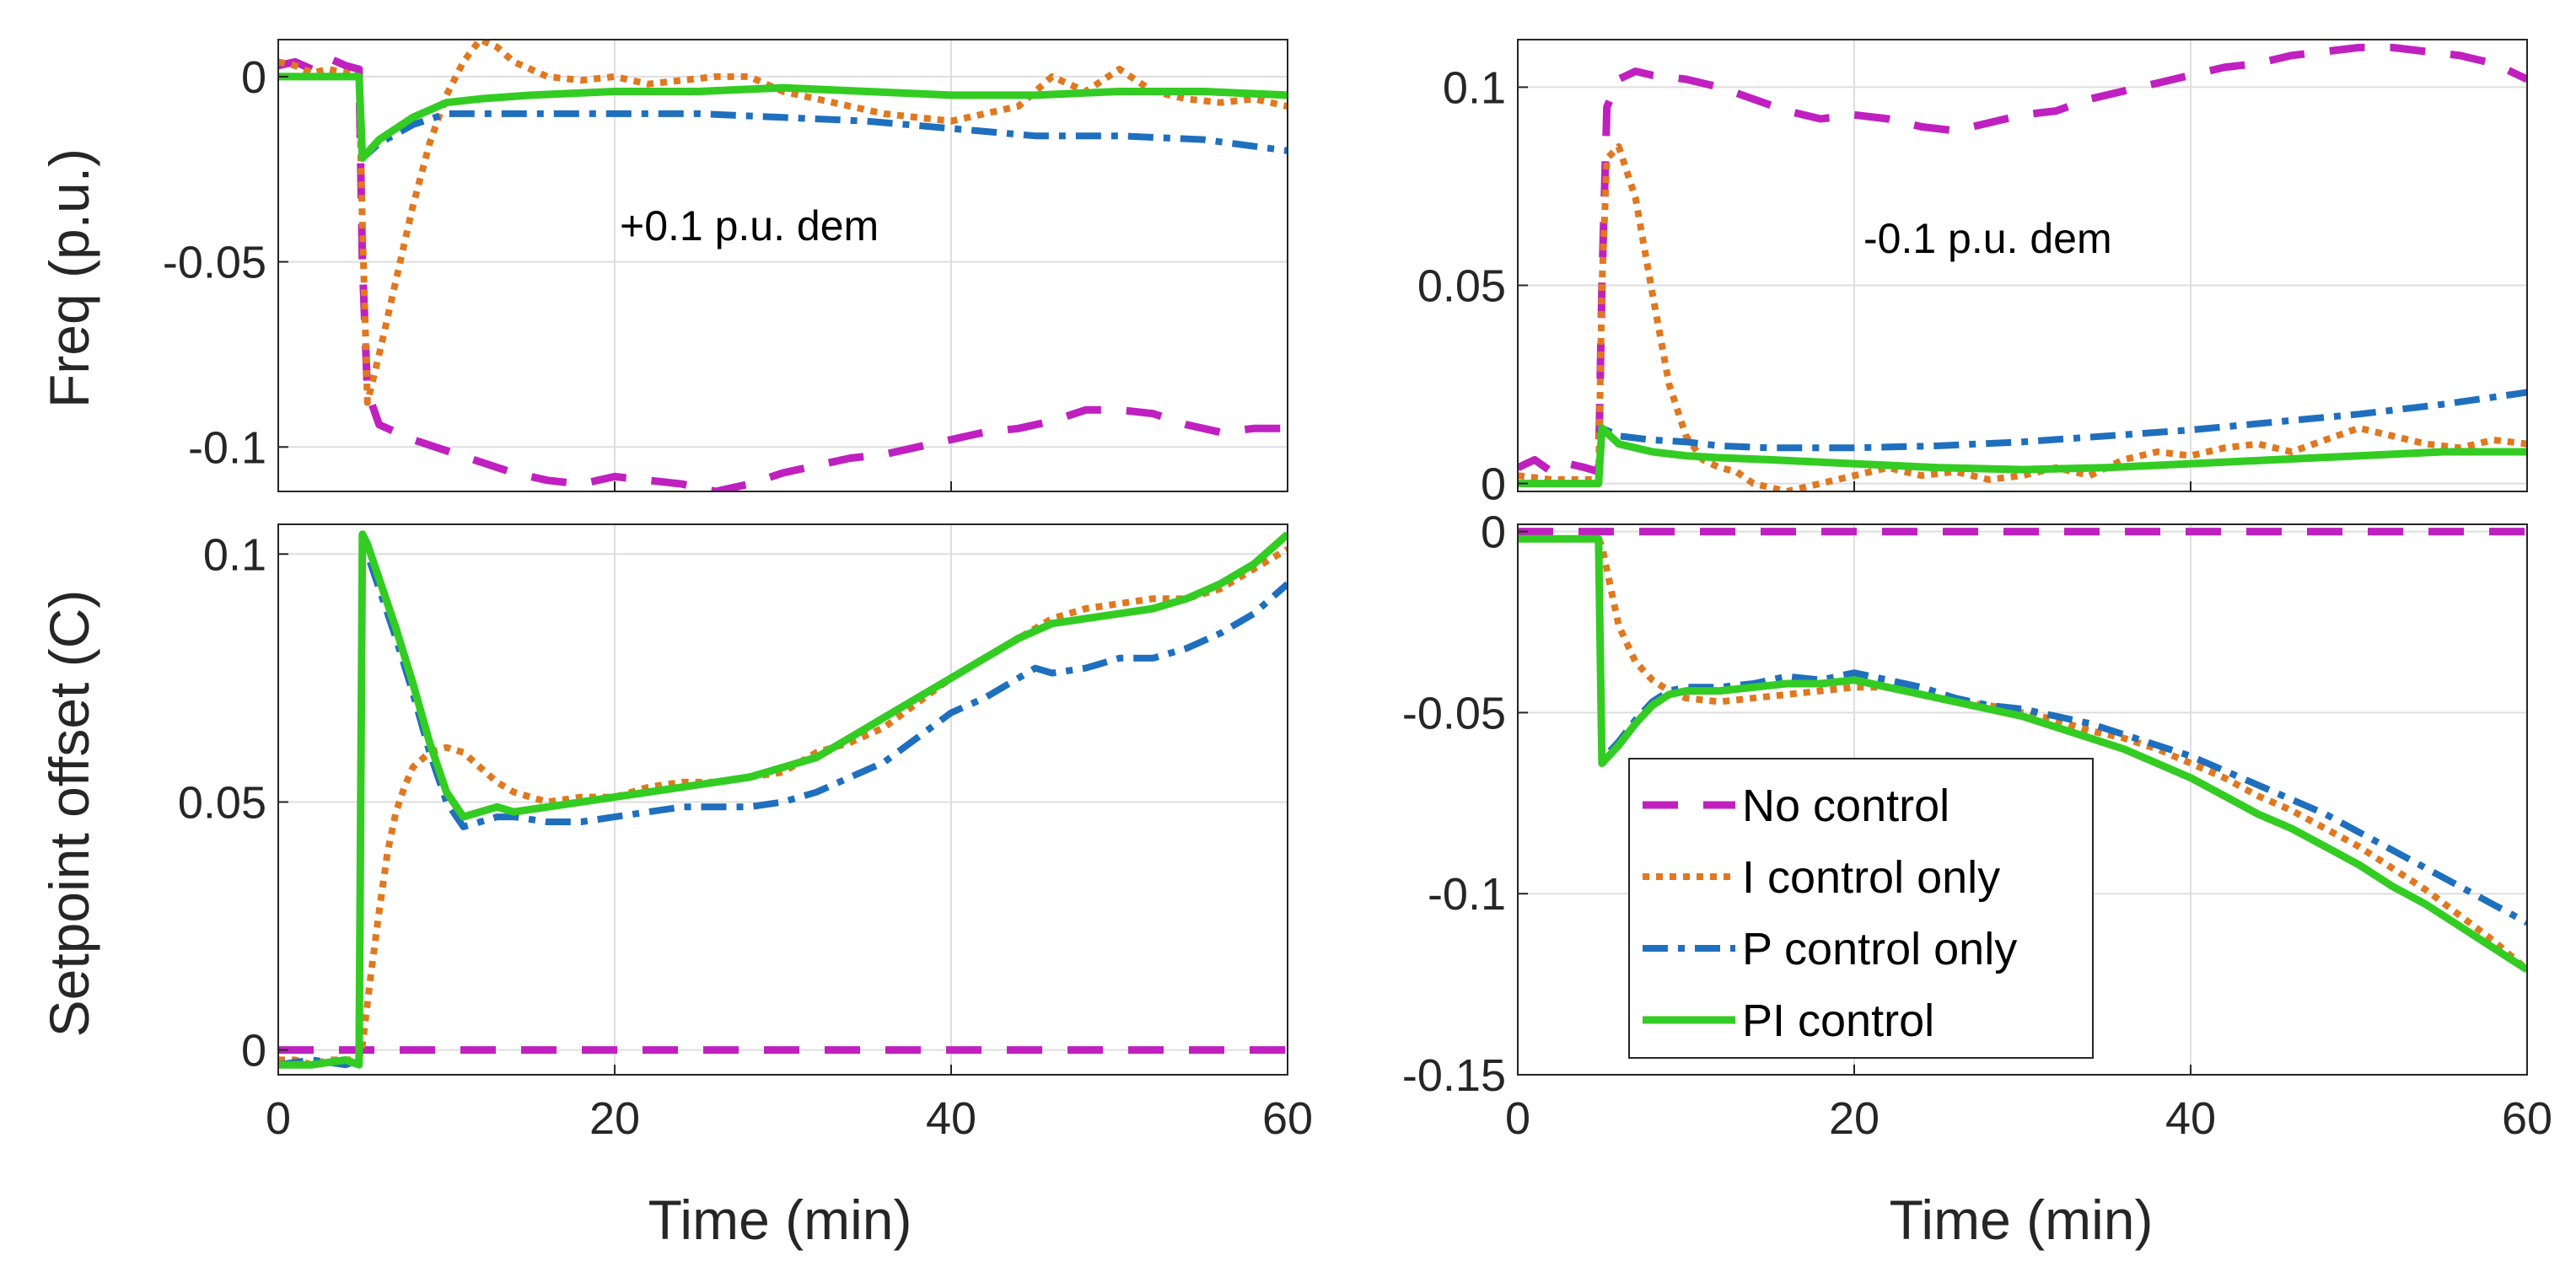 The width and height of the screenshot is (2576, 1272). Describe the element at coordinates (2022, 456) in the screenshot. I see `freq-down-series-pi-control` at that location.